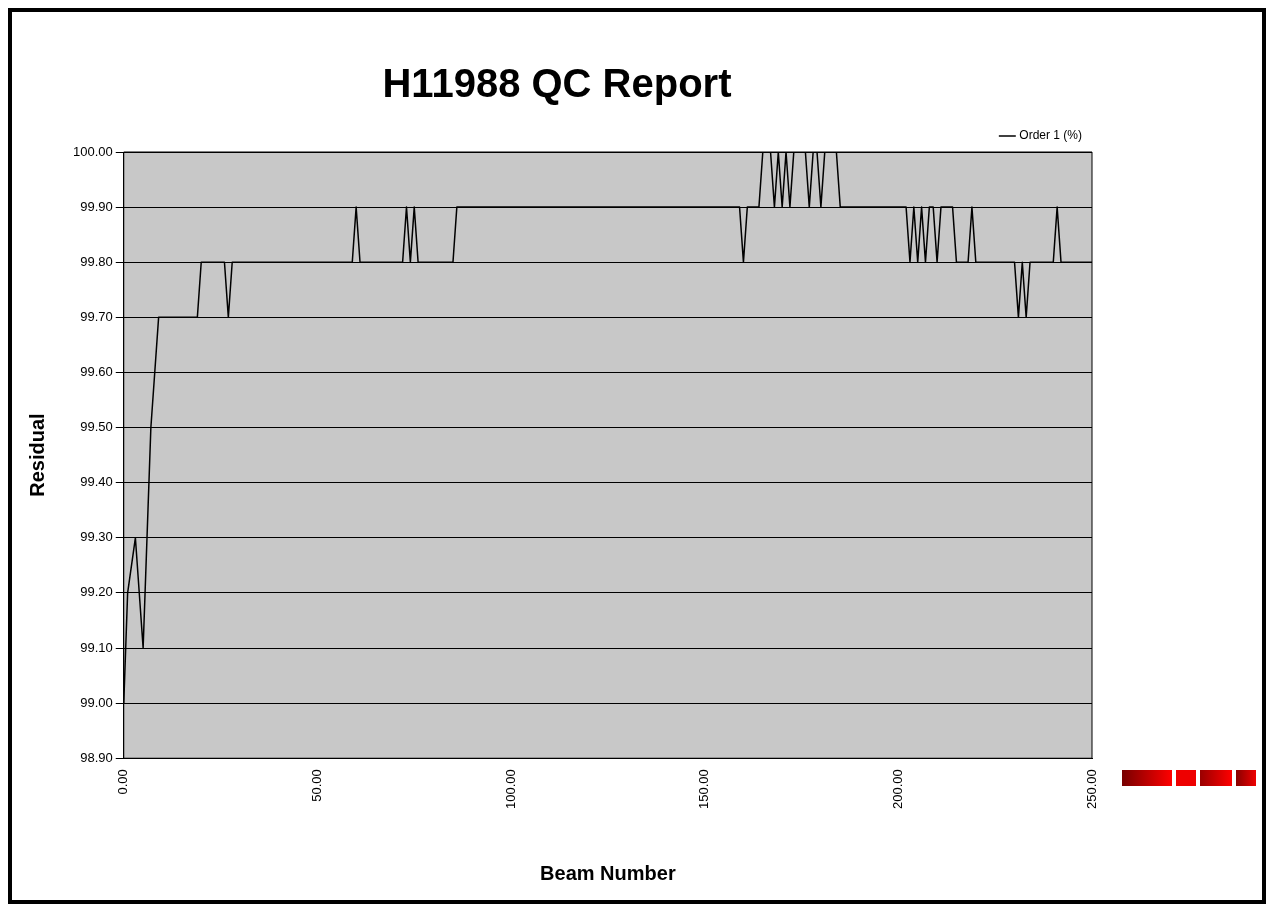 Image resolution: width=1273 pixels, height=910 pixels. What do you see at coordinates (704, 789) in the screenshot?
I see `x-tick-label: 150.00` at bounding box center [704, 789].